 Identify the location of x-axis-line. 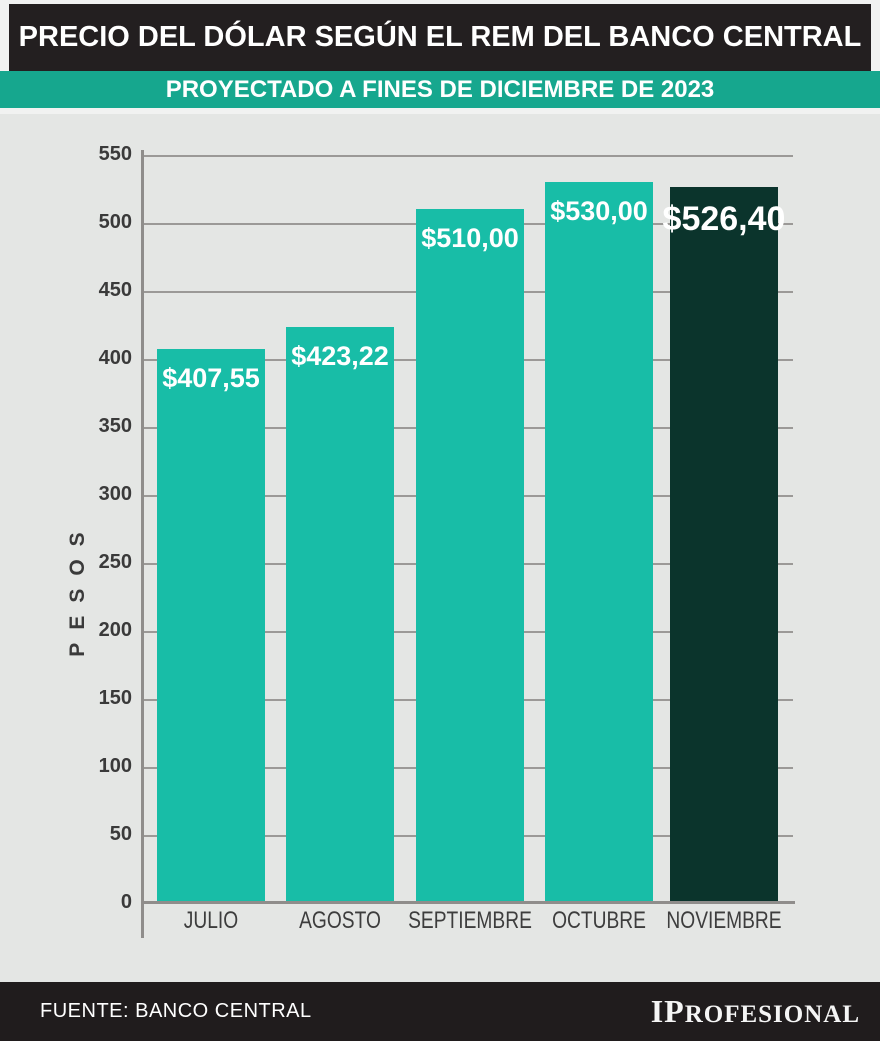
(468, 902).